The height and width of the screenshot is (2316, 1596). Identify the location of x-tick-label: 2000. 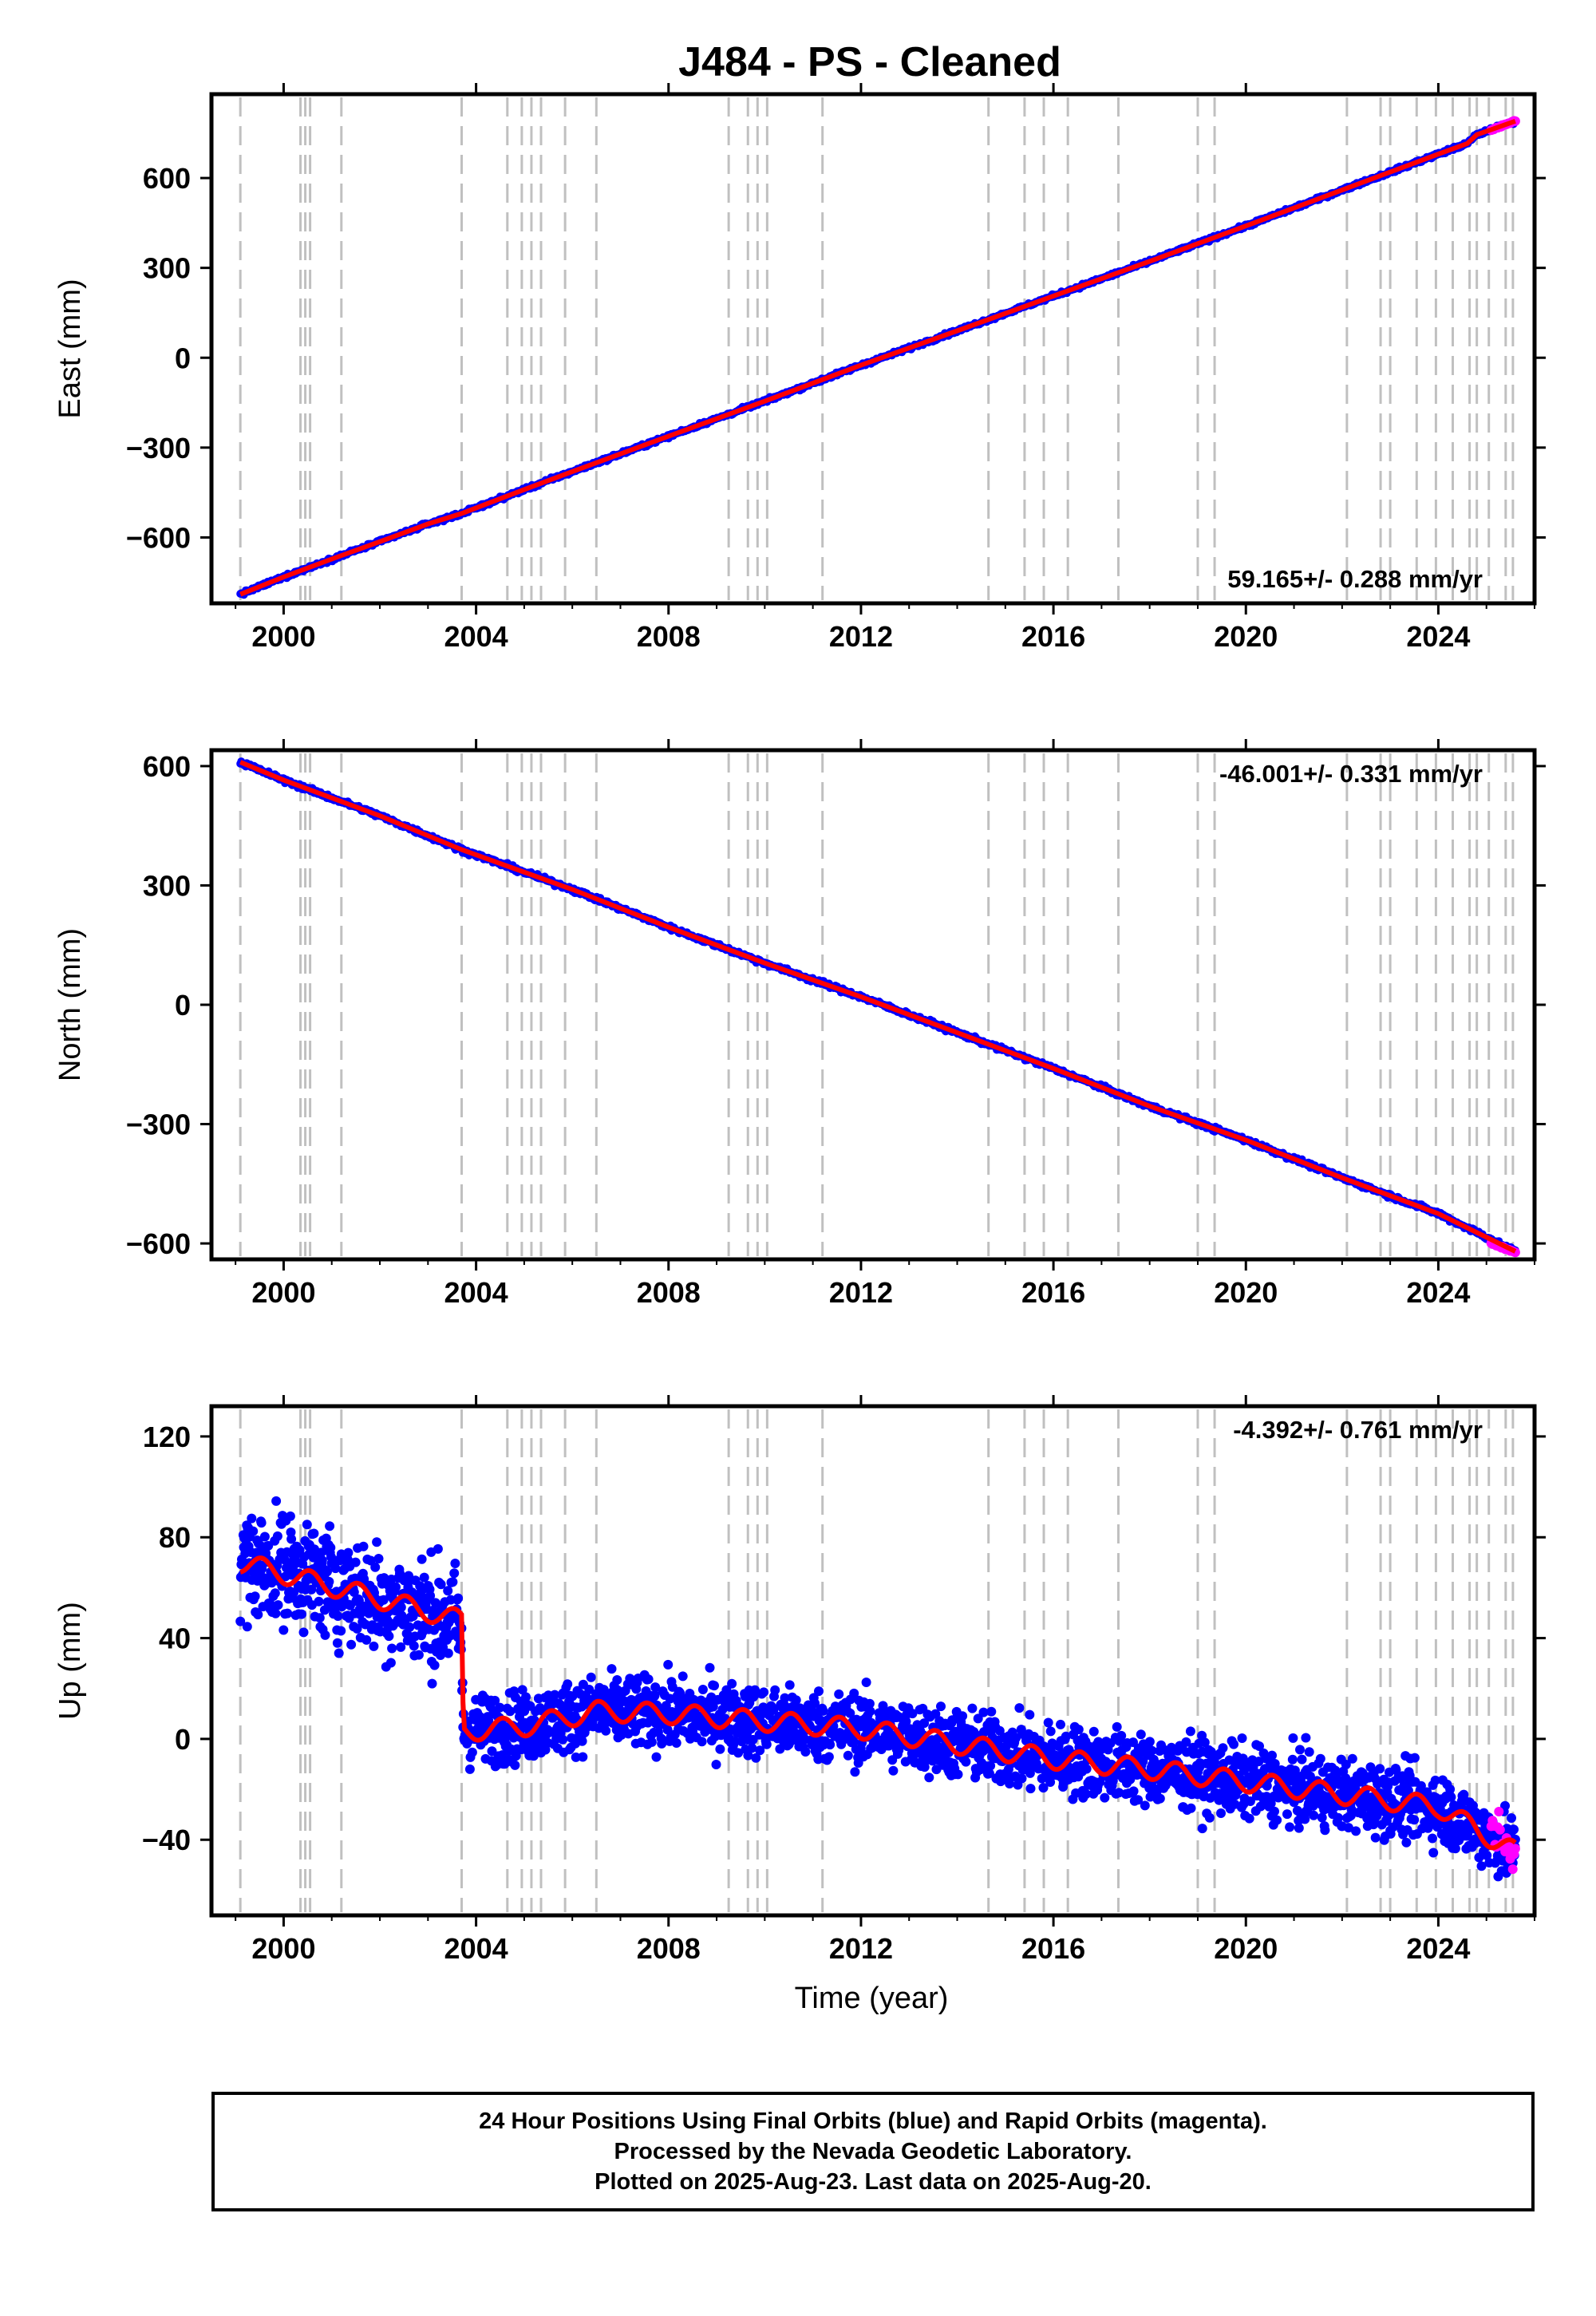
(283, 1292).